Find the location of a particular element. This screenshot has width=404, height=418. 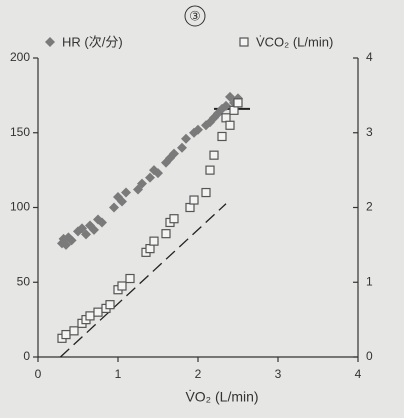

x-tick-label: 0 is located at coordinates (38, 374).